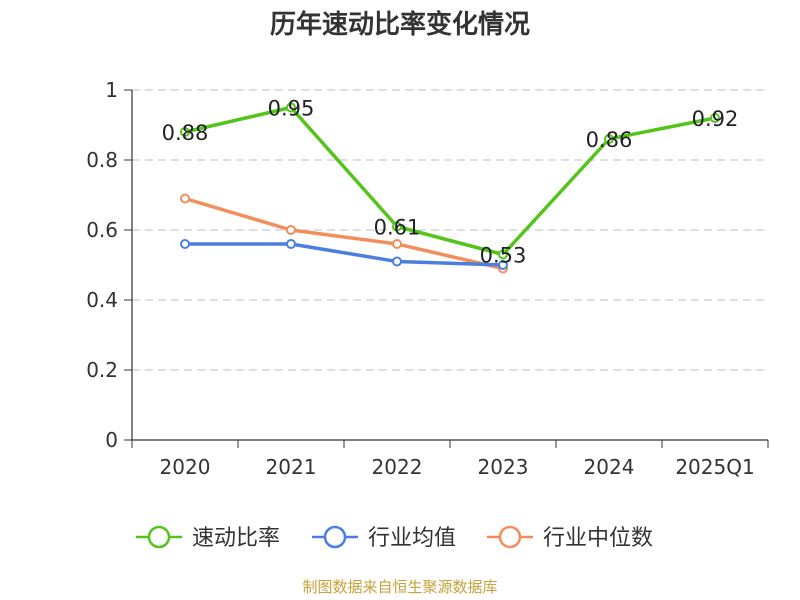 The width and height of the screenshot is (800, 600). I want to click on legend-label: 速动比率, so click(236, 538).